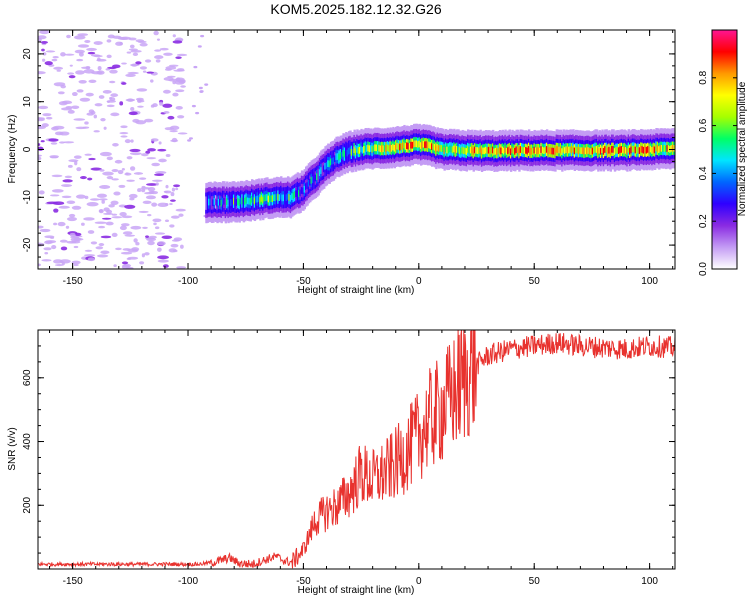 This screenshot has height=605, width=750. What do you see at coordinates (12, 448) in the screenshot?
I see `snr-y-label: SNR (v/v)` at bounding box center [12, 448].